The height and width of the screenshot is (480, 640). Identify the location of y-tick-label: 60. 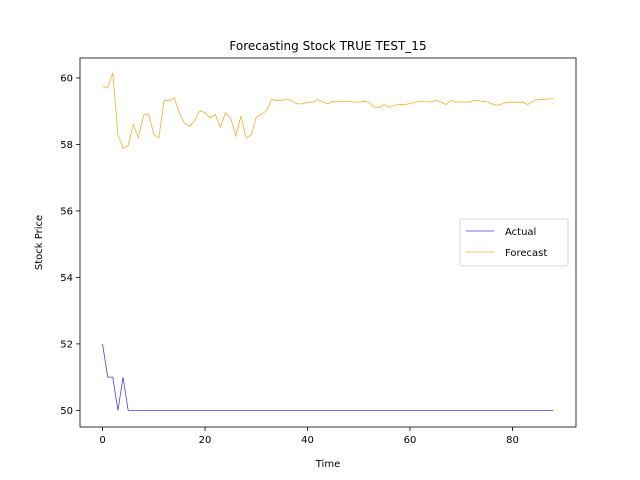
(66, 78).